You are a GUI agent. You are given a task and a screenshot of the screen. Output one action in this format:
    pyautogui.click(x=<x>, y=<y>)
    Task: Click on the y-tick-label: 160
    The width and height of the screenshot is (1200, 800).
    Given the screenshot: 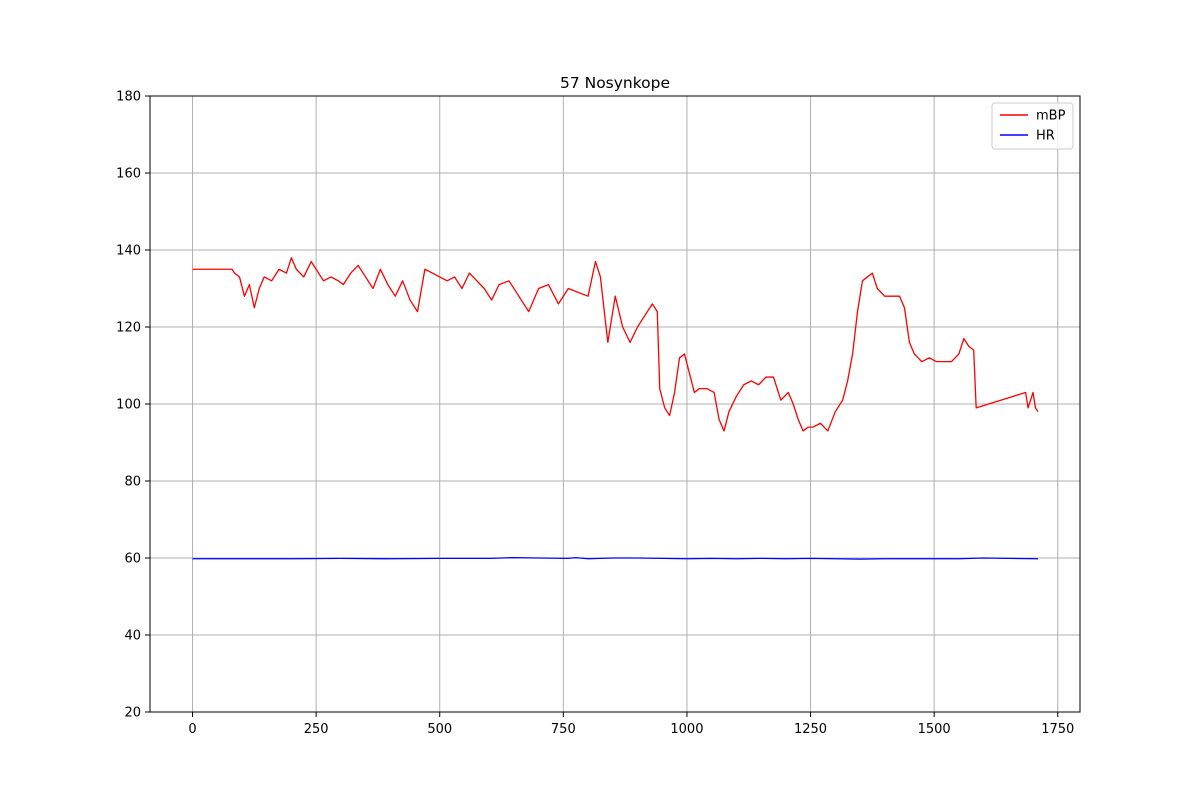 What is the action you would take?
    pyautogui.click(x=128, y=174)
    